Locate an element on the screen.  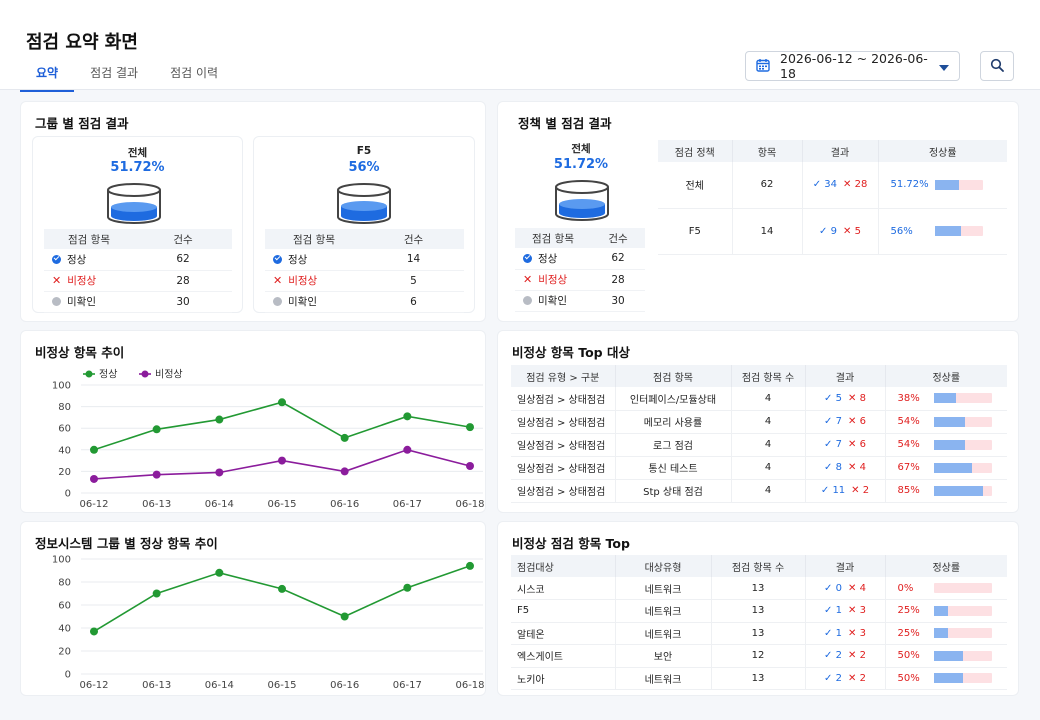
legend-label: 비정상 is located at coordinates (169, 375).